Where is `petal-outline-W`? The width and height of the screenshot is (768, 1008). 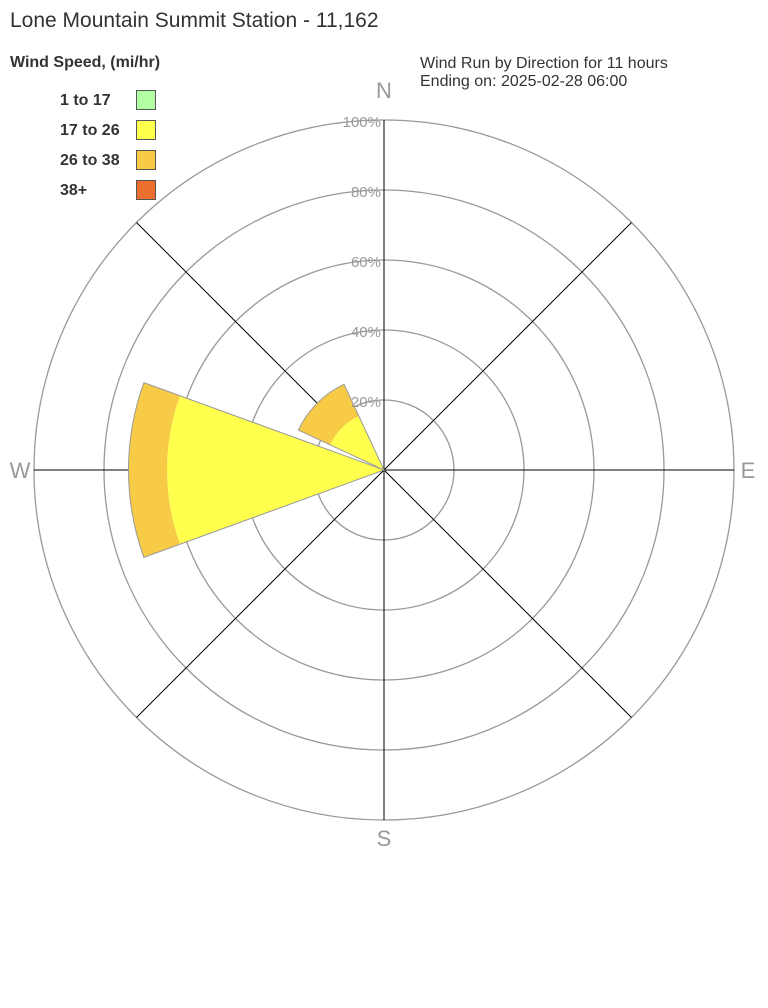 petal-outline-W is located at coordinates (257, 470).